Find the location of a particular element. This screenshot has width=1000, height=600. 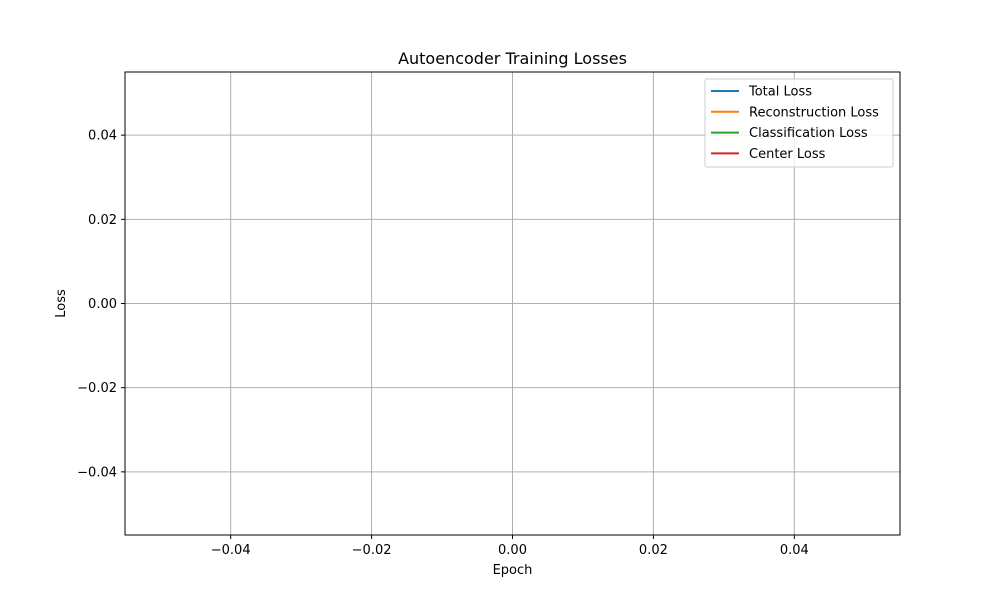

legend-label: Reconstruction Loss is located at coordinates (814, 112).